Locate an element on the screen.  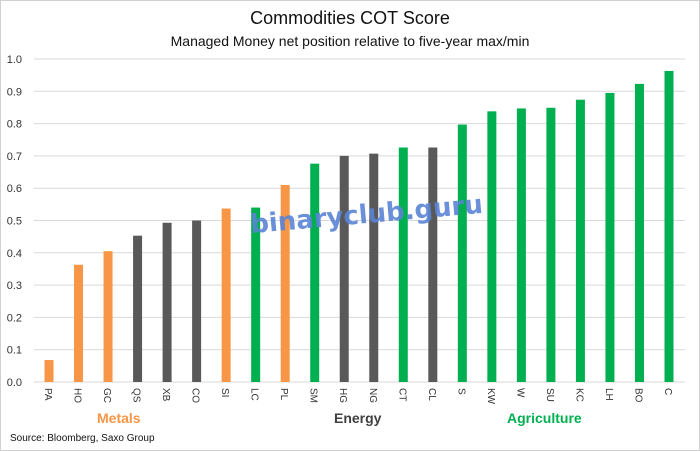
x-tick-label: PA is located at coordinates (47, 394).